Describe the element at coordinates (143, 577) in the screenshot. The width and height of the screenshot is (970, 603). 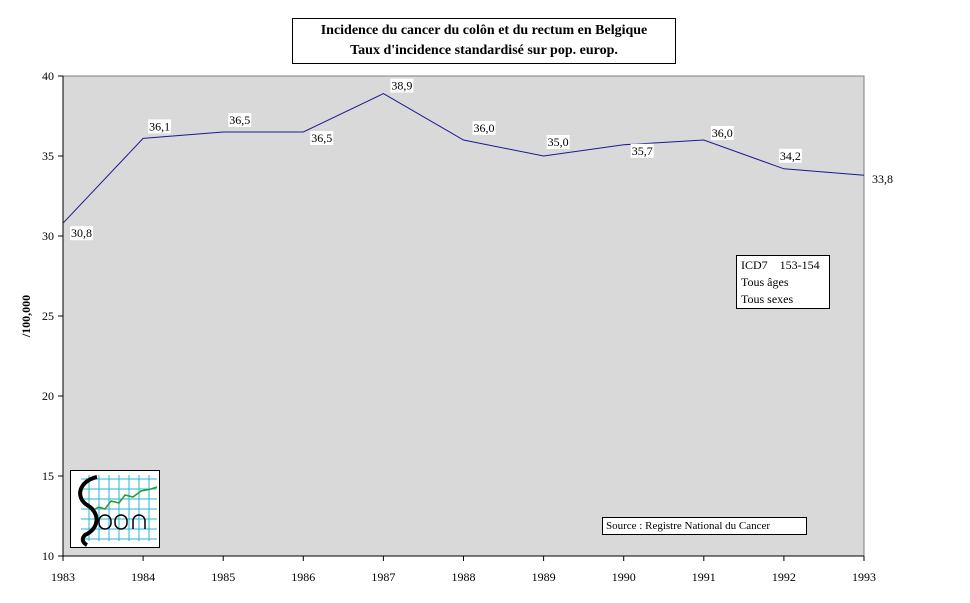
I see `x-tick-label: 1984` at that location.